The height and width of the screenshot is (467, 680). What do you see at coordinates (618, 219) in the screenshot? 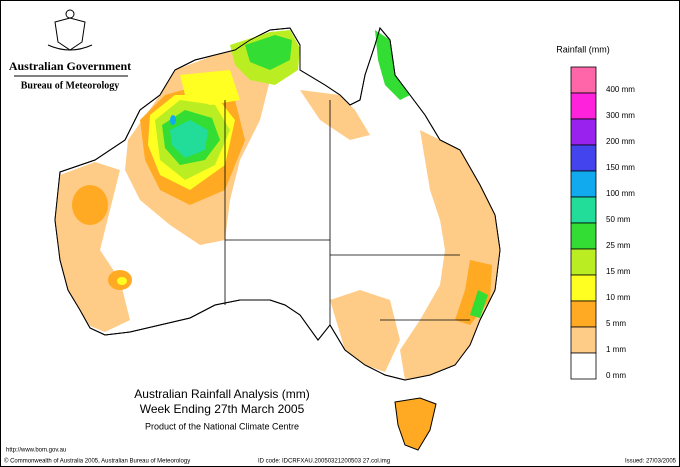
I see `legend-label: 50 mm` at bounding box center [618, 219].